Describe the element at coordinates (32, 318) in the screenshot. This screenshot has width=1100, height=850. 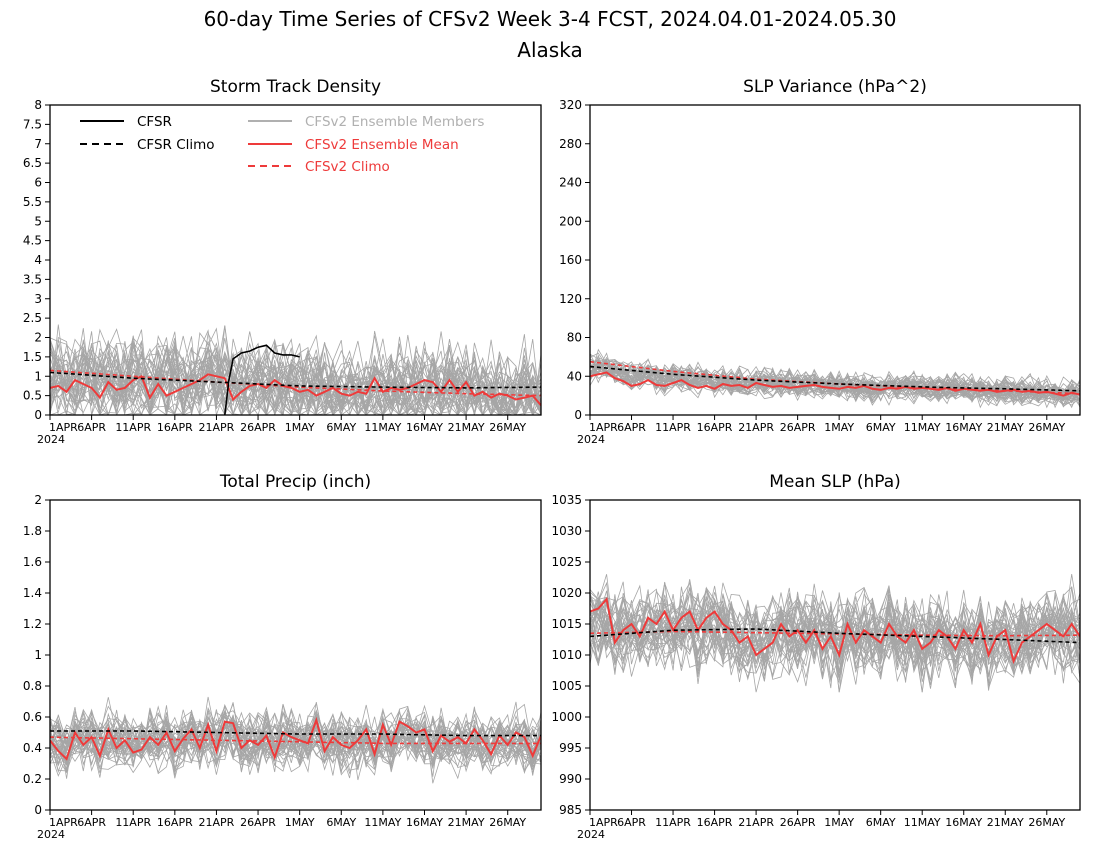
I see `y-tick-label: 2.5` at that location.